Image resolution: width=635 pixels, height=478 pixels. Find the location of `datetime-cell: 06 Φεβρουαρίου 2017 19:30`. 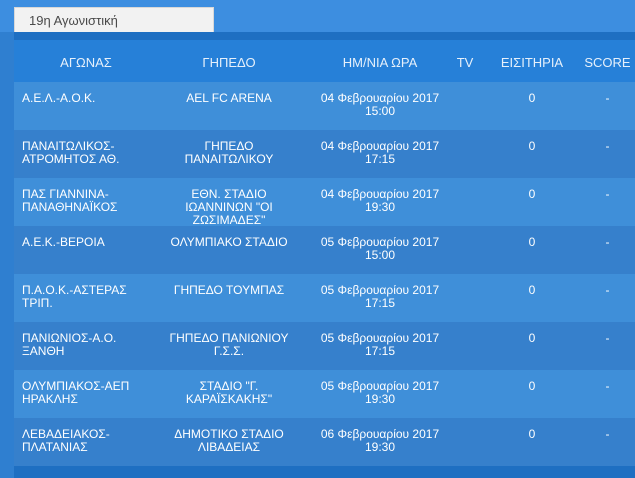

datetime-cell: 06 Φεβρουαρίου 2017 19:30 is located at coordinates (380, 440).